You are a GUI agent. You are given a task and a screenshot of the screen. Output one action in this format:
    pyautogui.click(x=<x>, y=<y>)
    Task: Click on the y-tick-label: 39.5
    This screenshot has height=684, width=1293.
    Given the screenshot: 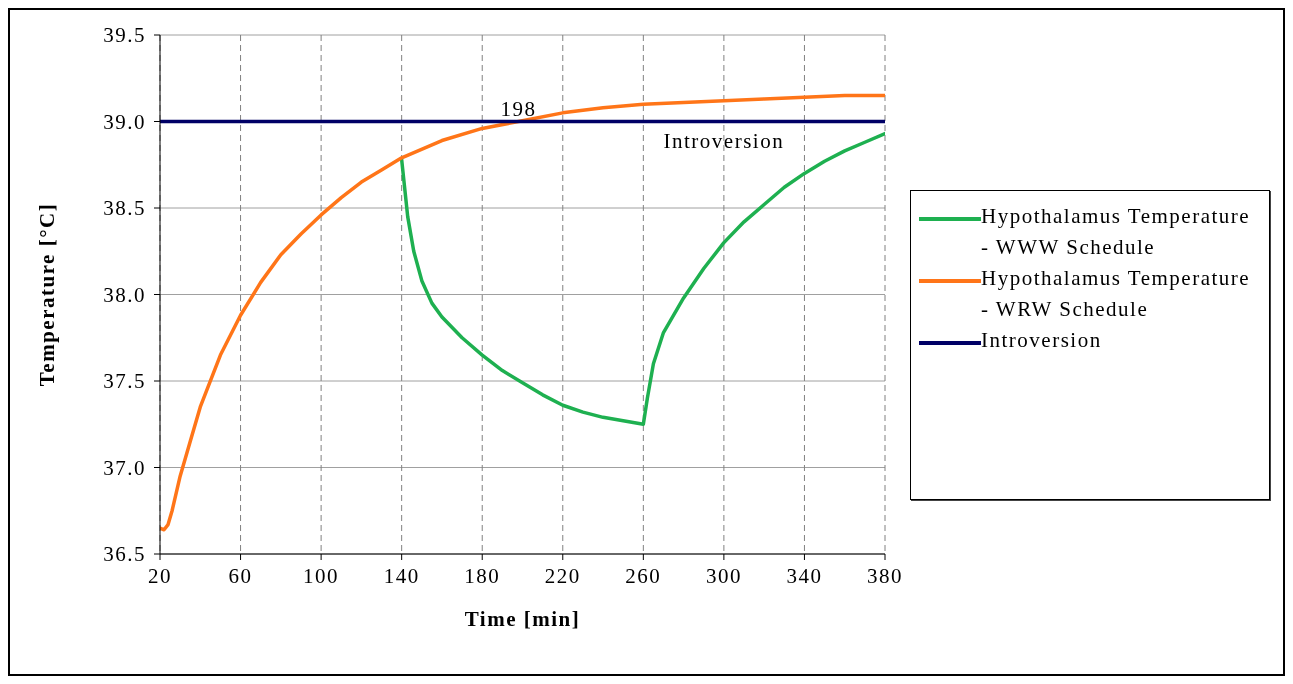 What is the action you would take?
    pyautogui.click(x=124, y=35)
    